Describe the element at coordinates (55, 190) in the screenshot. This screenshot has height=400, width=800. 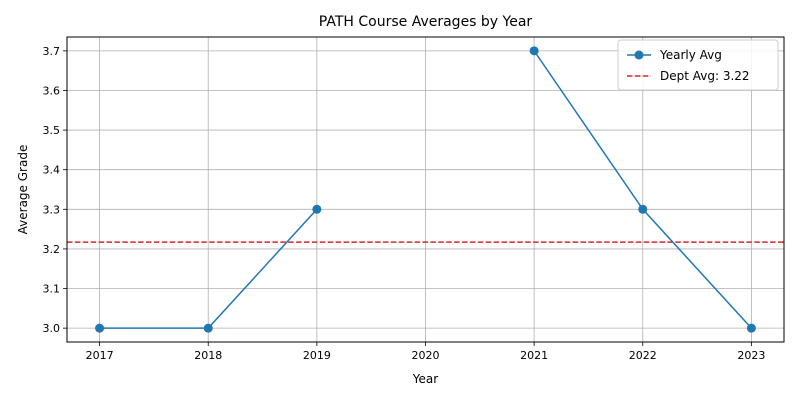
I see `y-axis-ticks: 3.0 3.1 3.2 3.3 3.4 3.5 3.6 3.7` at that location.